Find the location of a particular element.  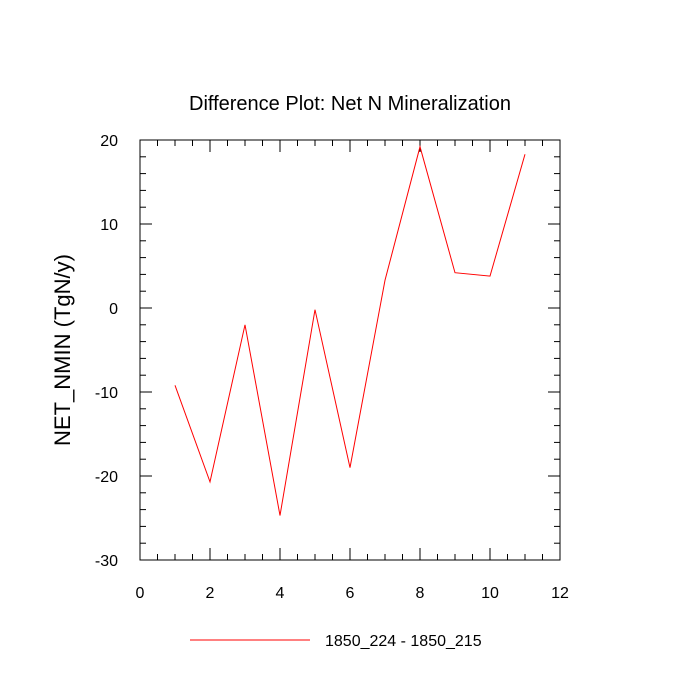

y-tick-label: -10 is located at coordinates (106, 393).